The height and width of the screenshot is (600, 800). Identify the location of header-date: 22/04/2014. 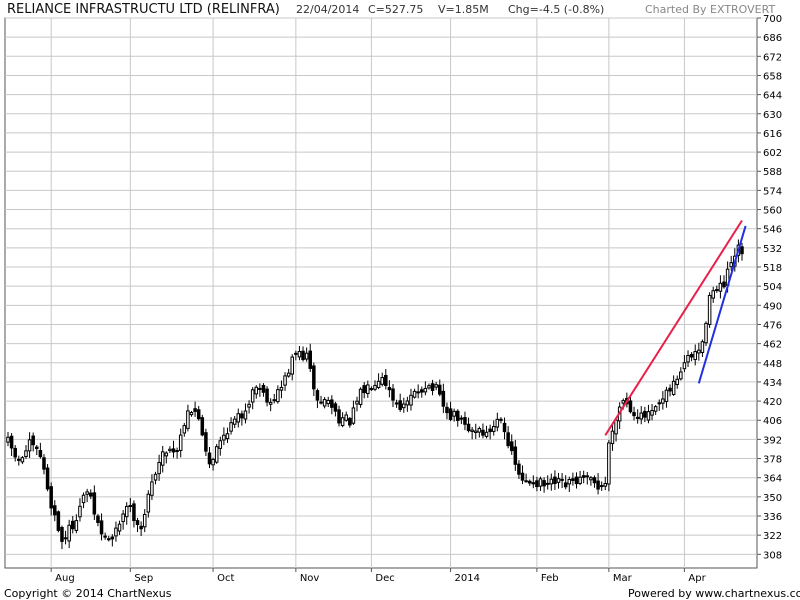
(327, 9).